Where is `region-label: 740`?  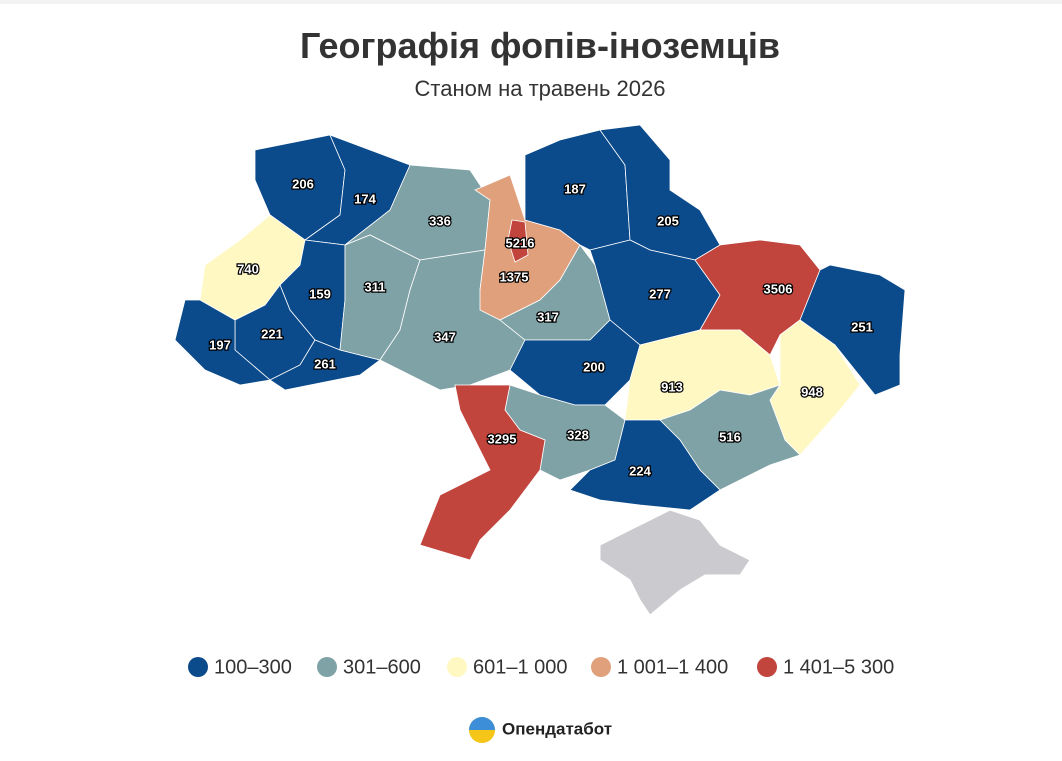
region-label: 740 is located at coordinates (248, 268).